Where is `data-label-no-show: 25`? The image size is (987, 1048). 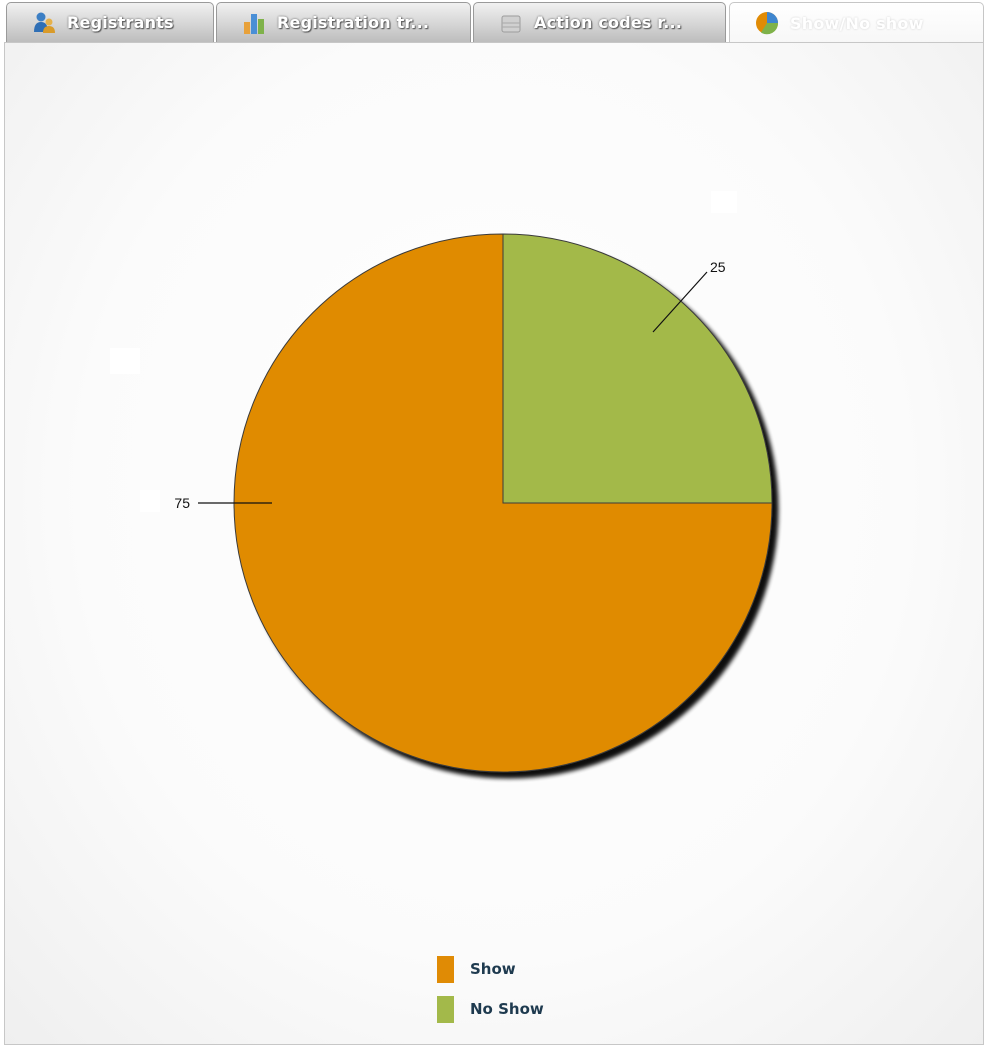
data-label-no-show: 25 is located at coordinates (718, 267).